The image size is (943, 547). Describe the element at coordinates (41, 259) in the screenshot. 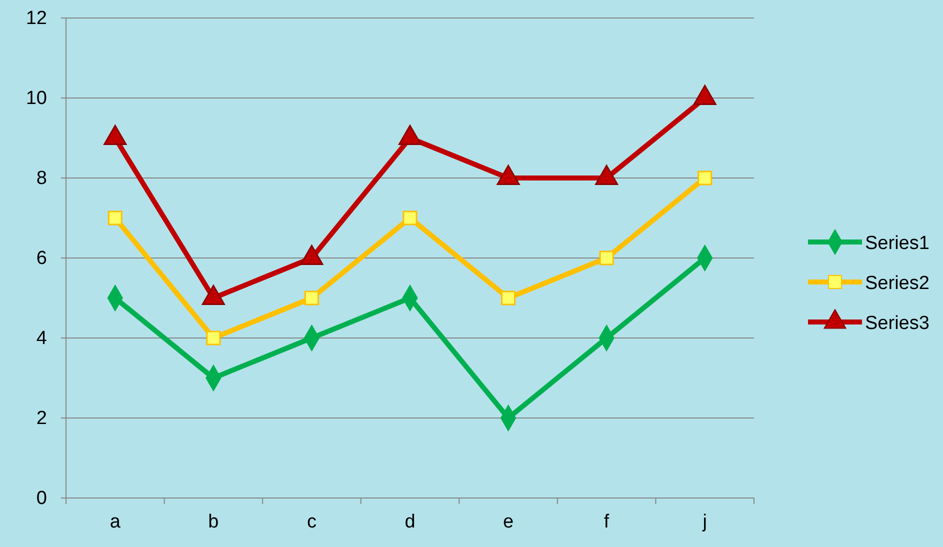

I see `y-tick-label: 6` at that location.